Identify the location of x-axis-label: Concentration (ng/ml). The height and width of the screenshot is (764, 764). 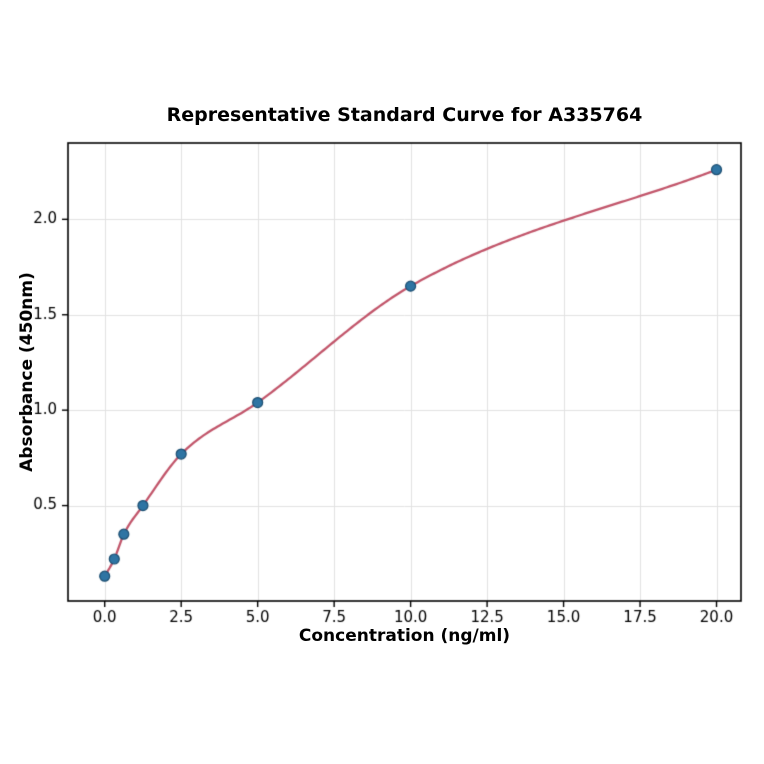
(404, 636).